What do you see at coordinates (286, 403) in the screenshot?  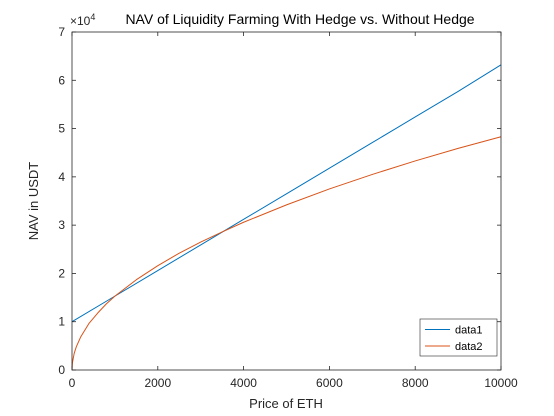 I see `x-axis-label: Price of ETH` at bounding box center [286, 403].